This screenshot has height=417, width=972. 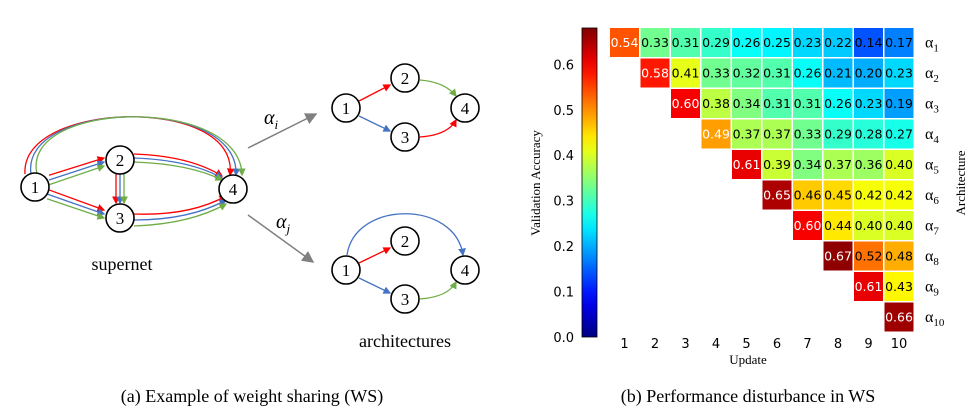 I want to click on heatmap-cell-label: 0.54, so click(x=625, y=42).